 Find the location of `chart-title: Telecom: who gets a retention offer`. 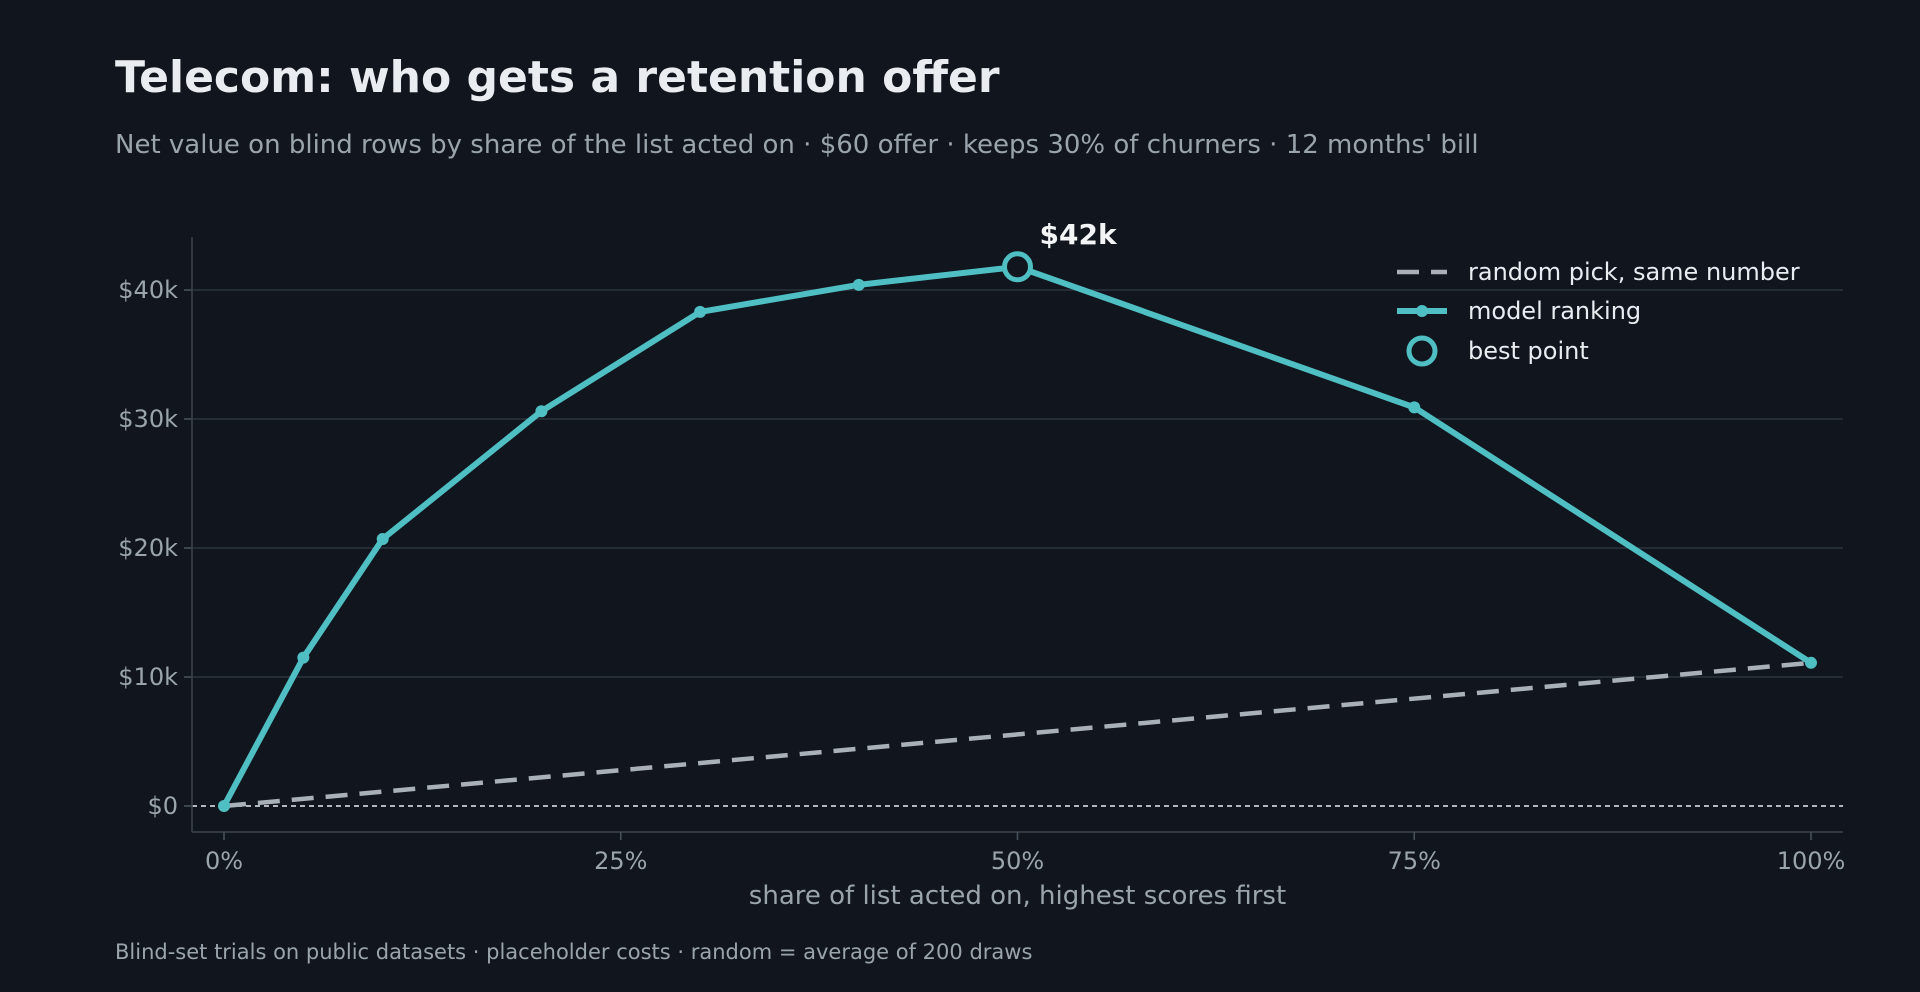

chart-title: Telecom: who gets a retention offer is located at coordinates (557, 77).